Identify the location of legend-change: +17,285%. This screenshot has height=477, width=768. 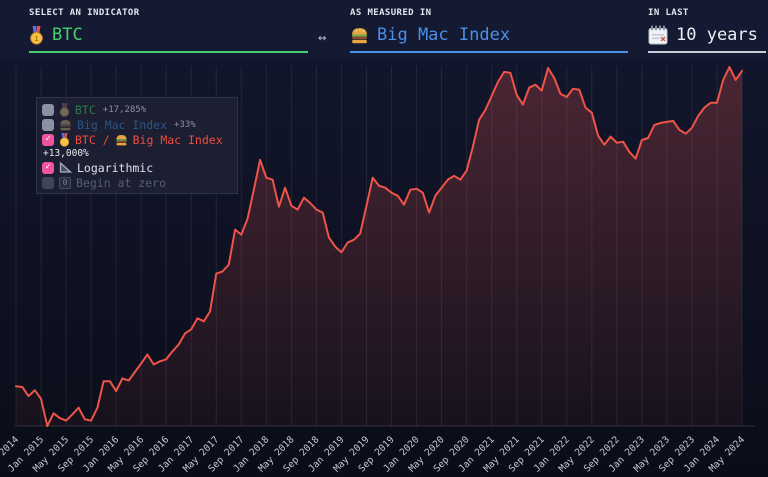
(124, 109).